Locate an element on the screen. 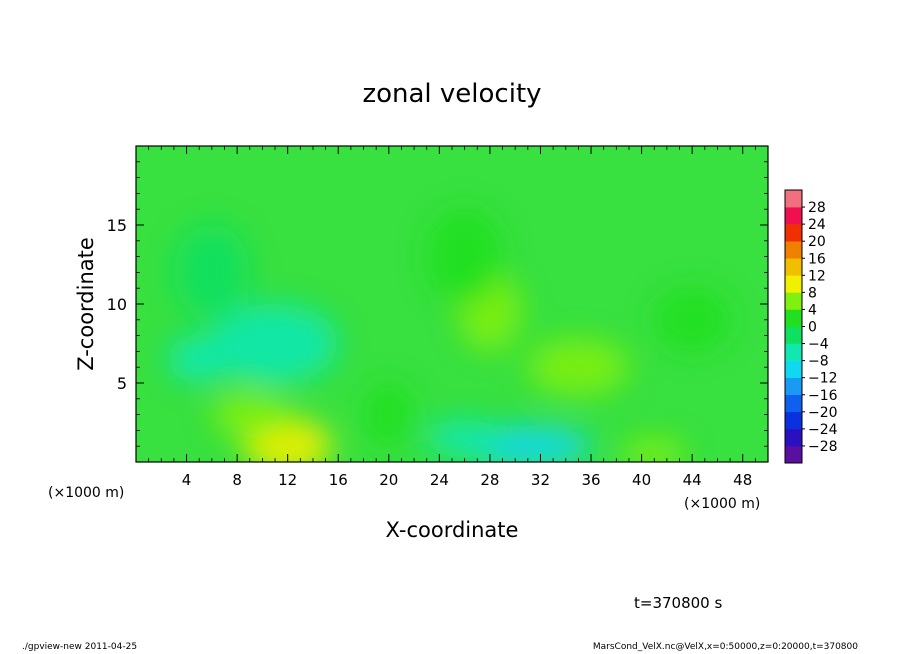 This screenshot has height=654, width=904. x-tick-label: 4 is located at coordinates (187, 480).